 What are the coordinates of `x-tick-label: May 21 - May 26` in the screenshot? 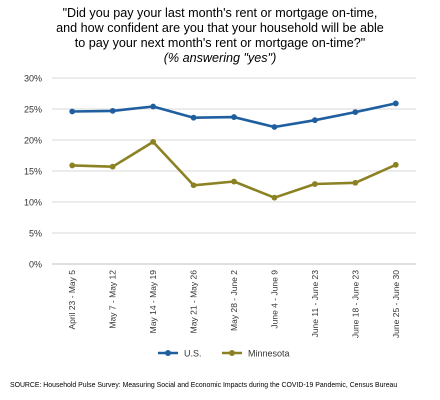 It's located at (194, 302).